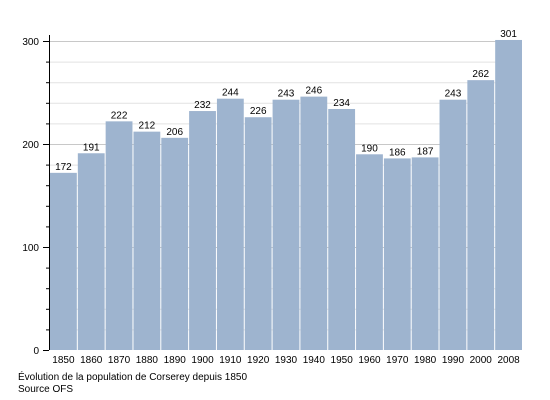 The width and height of the screenshot is (550, 400). What do you see at coordinates (258, 360) in the screenshot?
I see `x-tick-label: 1920` at bounding box center [258, 360].